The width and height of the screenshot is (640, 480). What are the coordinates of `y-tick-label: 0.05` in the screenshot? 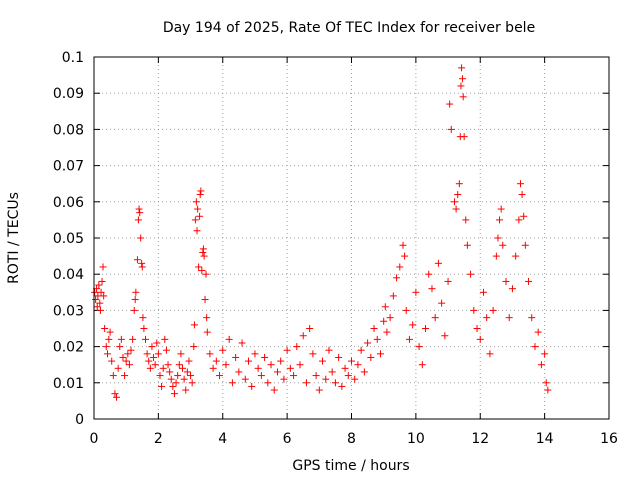 It's located at (68, 239).